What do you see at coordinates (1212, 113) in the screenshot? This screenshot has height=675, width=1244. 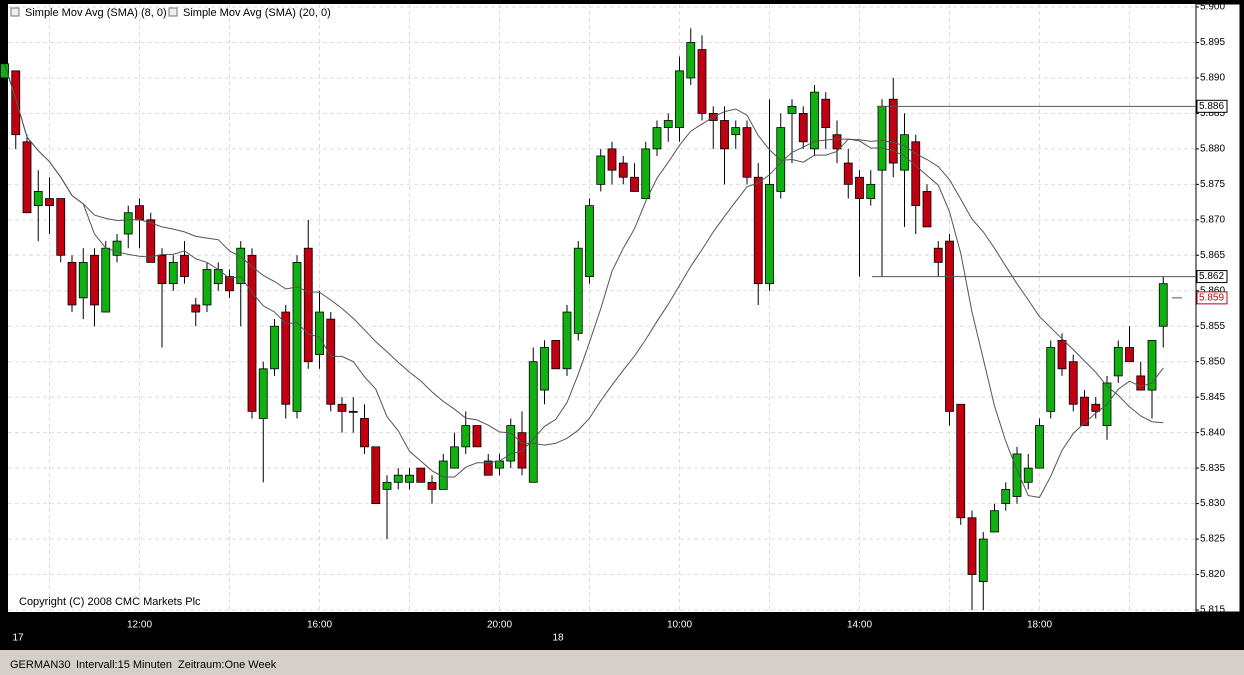 I see `y-tick-label: 5.885` at bounding box center [1212, 113].